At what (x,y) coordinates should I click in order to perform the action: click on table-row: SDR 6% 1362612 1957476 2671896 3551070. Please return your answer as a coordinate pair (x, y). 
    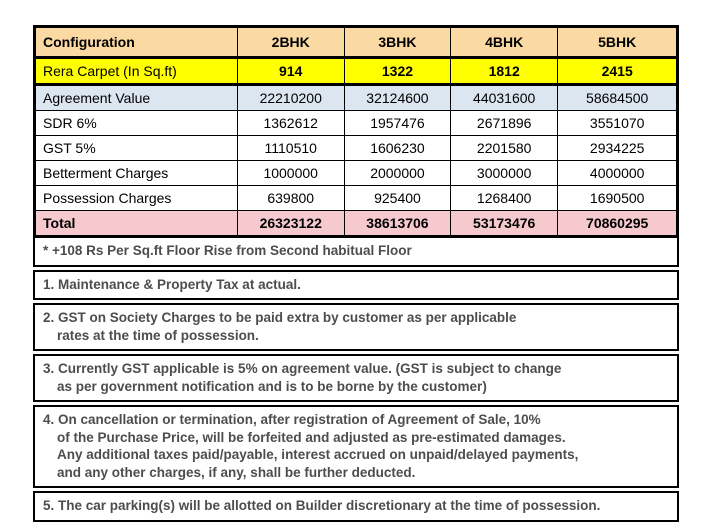
    Looking at the image, I should click on (356, 123).